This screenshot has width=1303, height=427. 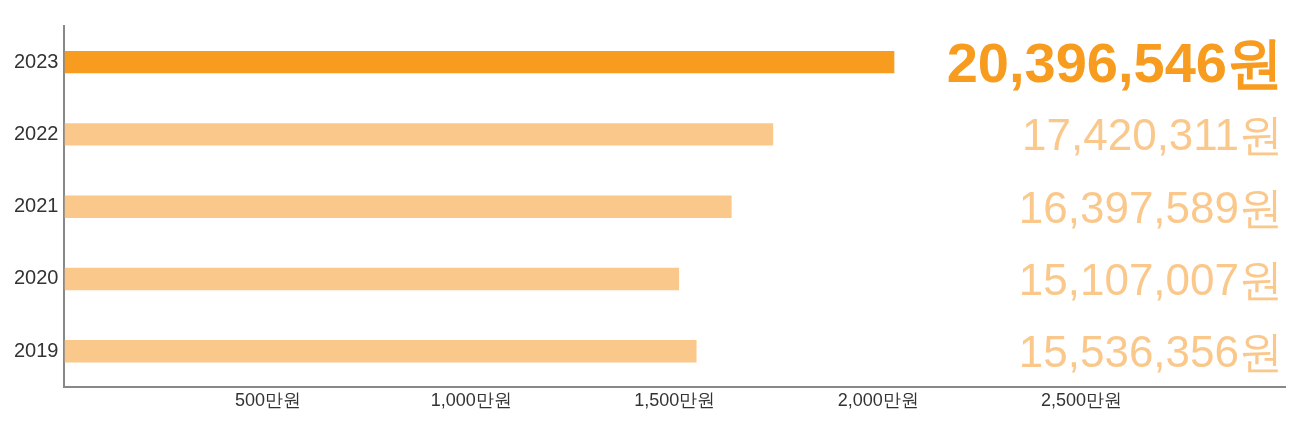 I want to click on x-tick-label: 2,500만원, so click(x=1082, y=400).